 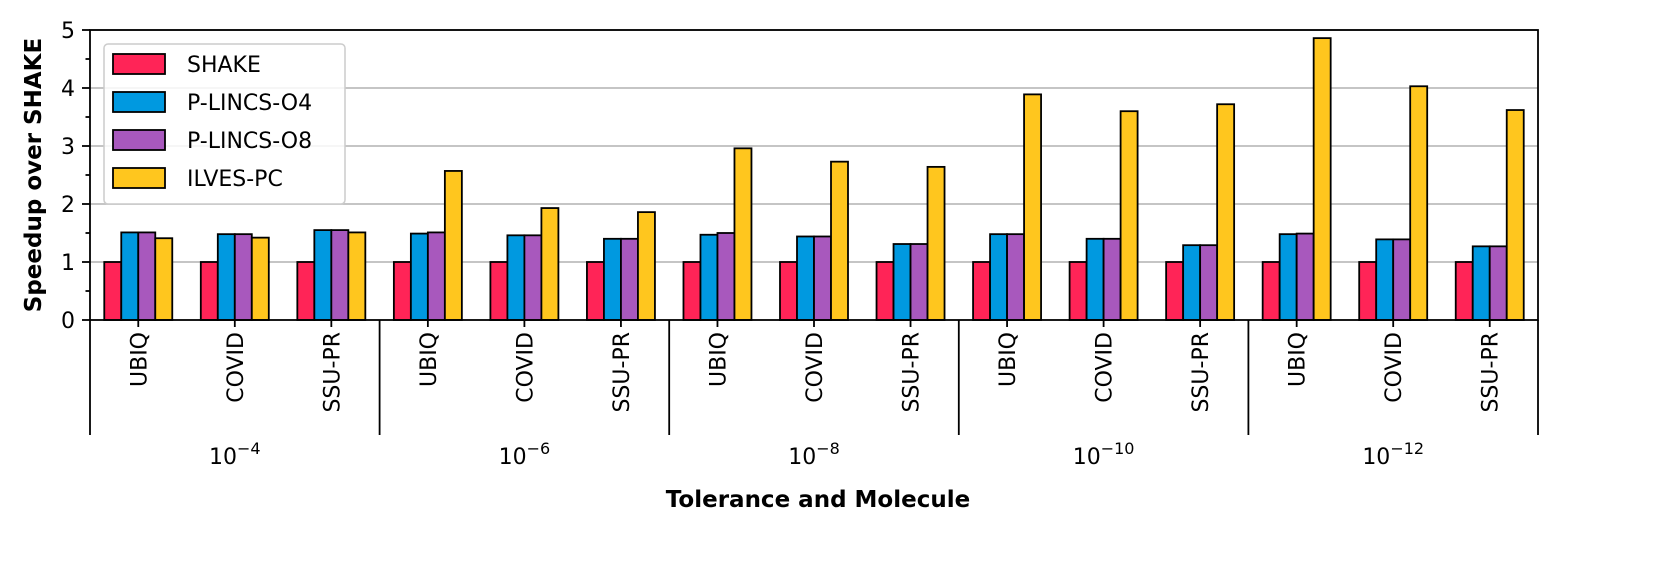 I want to click on group-label: 10−10, so click(x=1104, y=454).